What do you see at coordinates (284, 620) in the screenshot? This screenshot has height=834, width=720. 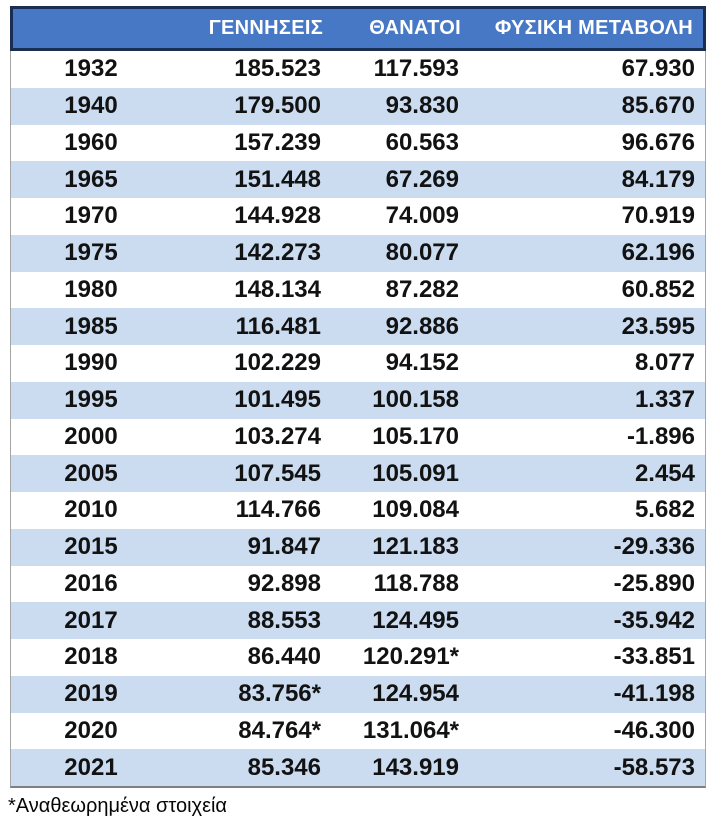 I see `cell-births: 88.553` at bounding box center [284, 620].